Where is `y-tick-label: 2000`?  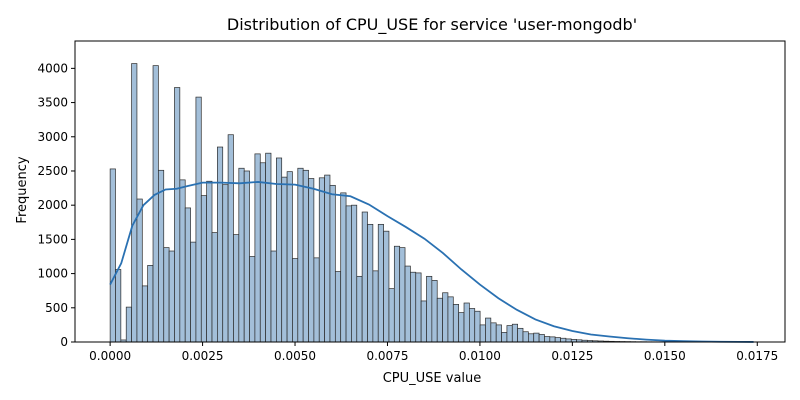
y-tick-label: 2000 is located at coordinates (52, 205).